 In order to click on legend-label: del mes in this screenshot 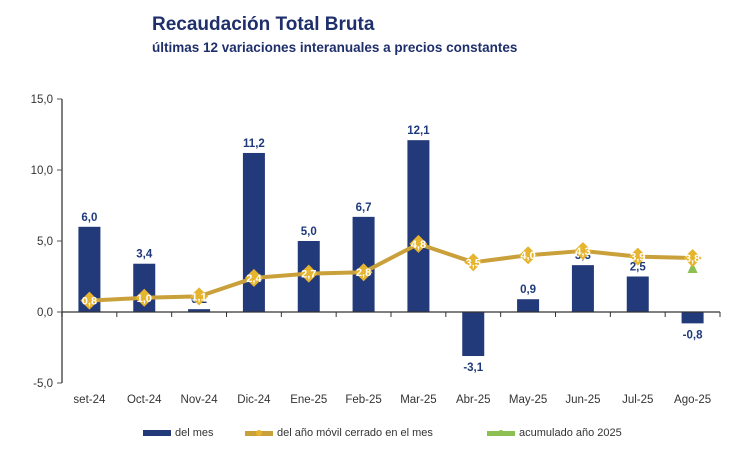, I will do `click(194, 433)`.